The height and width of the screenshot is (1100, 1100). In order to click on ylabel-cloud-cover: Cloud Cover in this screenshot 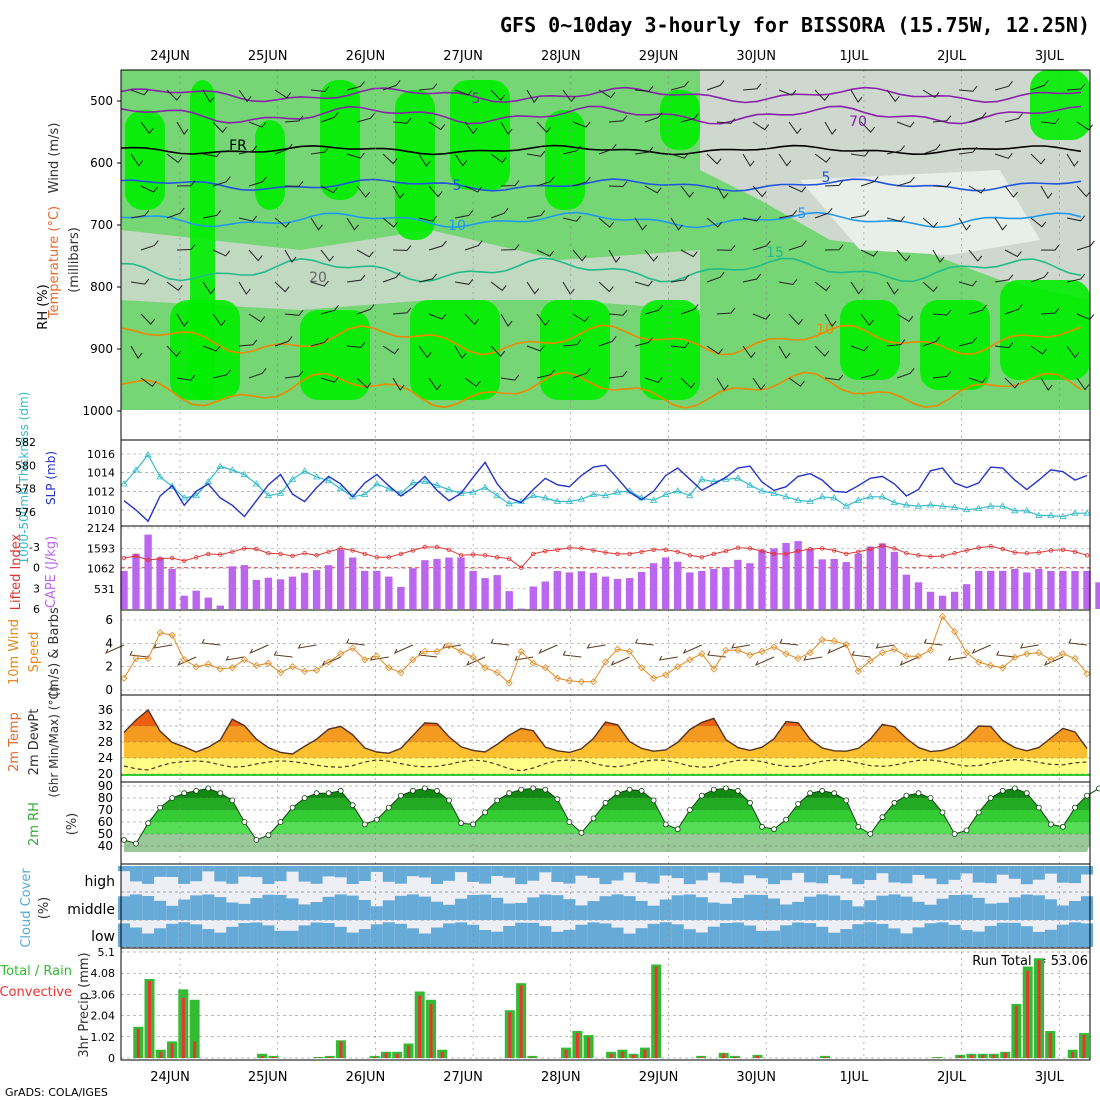, I will do `click(26, 908)`.